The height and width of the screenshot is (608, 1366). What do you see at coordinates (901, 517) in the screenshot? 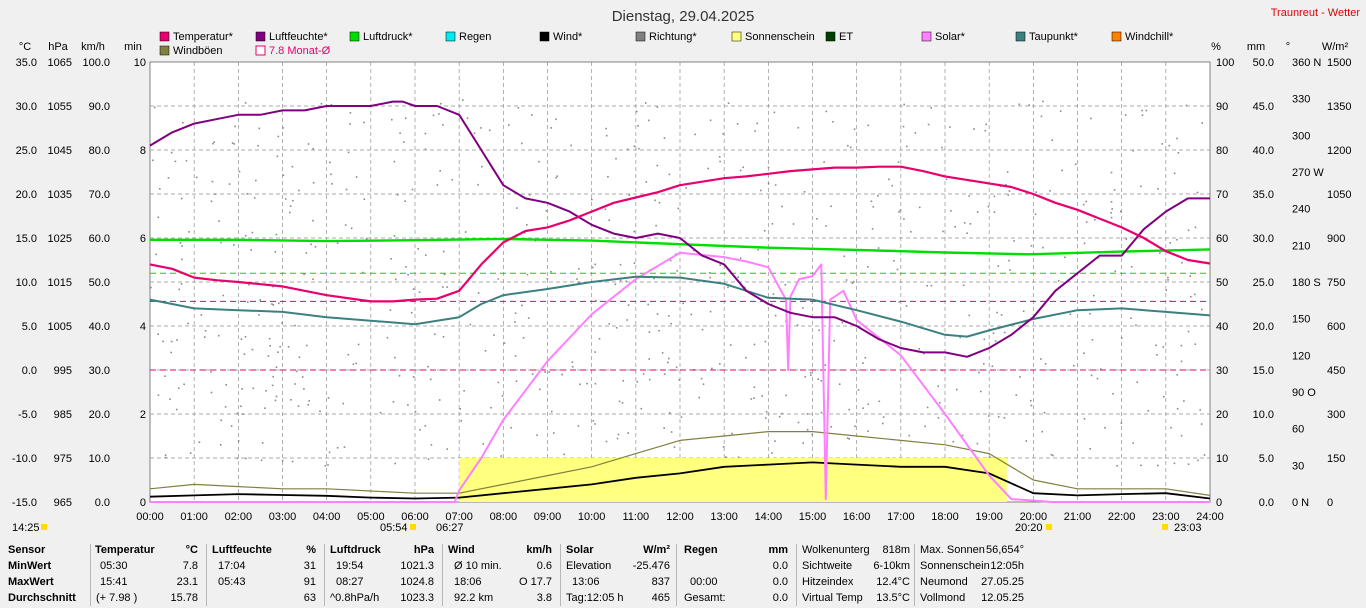
I see `x-tick: 17:00` at bounding box center [901, 517].